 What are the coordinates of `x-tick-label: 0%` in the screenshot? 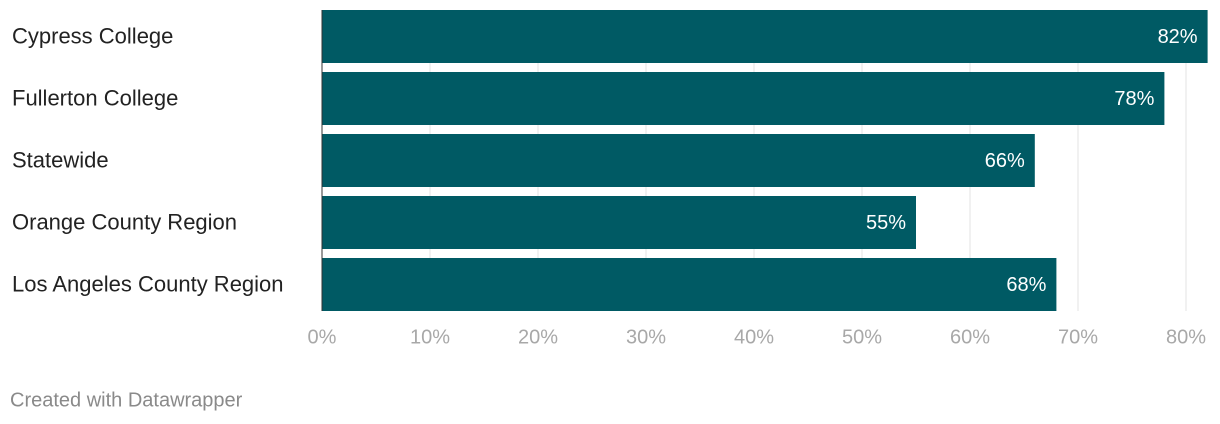 It's located at (322, 337).